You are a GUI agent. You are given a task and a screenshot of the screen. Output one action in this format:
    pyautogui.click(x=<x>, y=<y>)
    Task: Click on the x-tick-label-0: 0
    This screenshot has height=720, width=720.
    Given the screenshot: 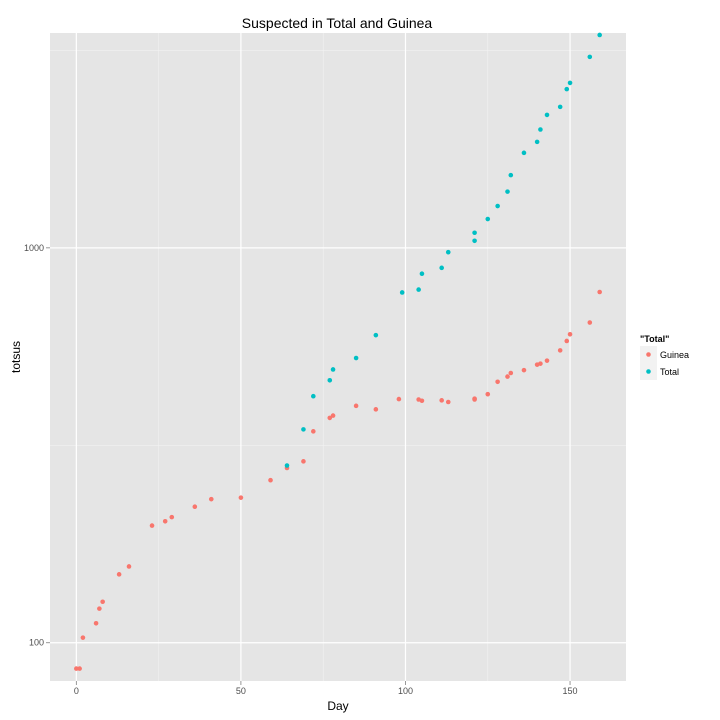 What is the action you would take?
    pyautogui.click(x=76, y=691)
    